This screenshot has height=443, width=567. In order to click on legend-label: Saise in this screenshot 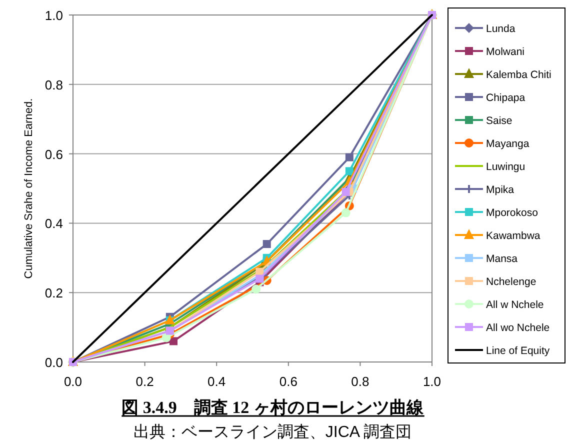, I will do `click(499, 121)`.